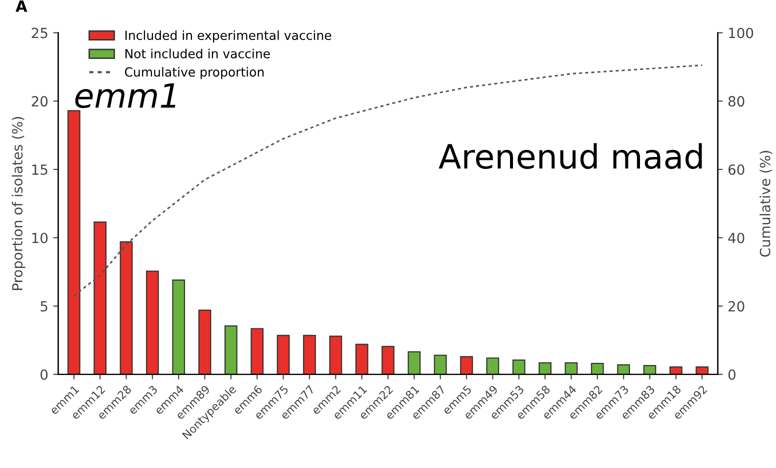 The image size is (776, 468). What do you see at coordinates (40, 238) in the screenshot?
I see `y-tick-label: 10` at bounding box center [40, 238].